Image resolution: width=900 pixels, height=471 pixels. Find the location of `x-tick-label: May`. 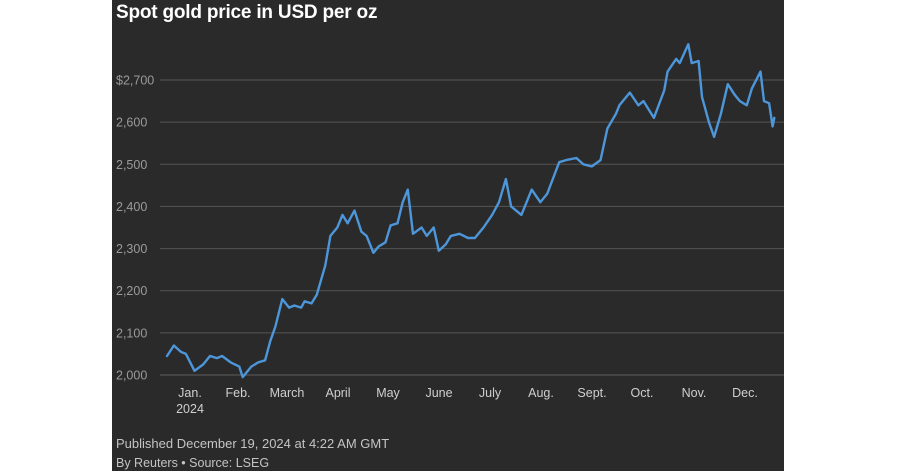

x-tick-label: May is located at coordinates (388, 393).